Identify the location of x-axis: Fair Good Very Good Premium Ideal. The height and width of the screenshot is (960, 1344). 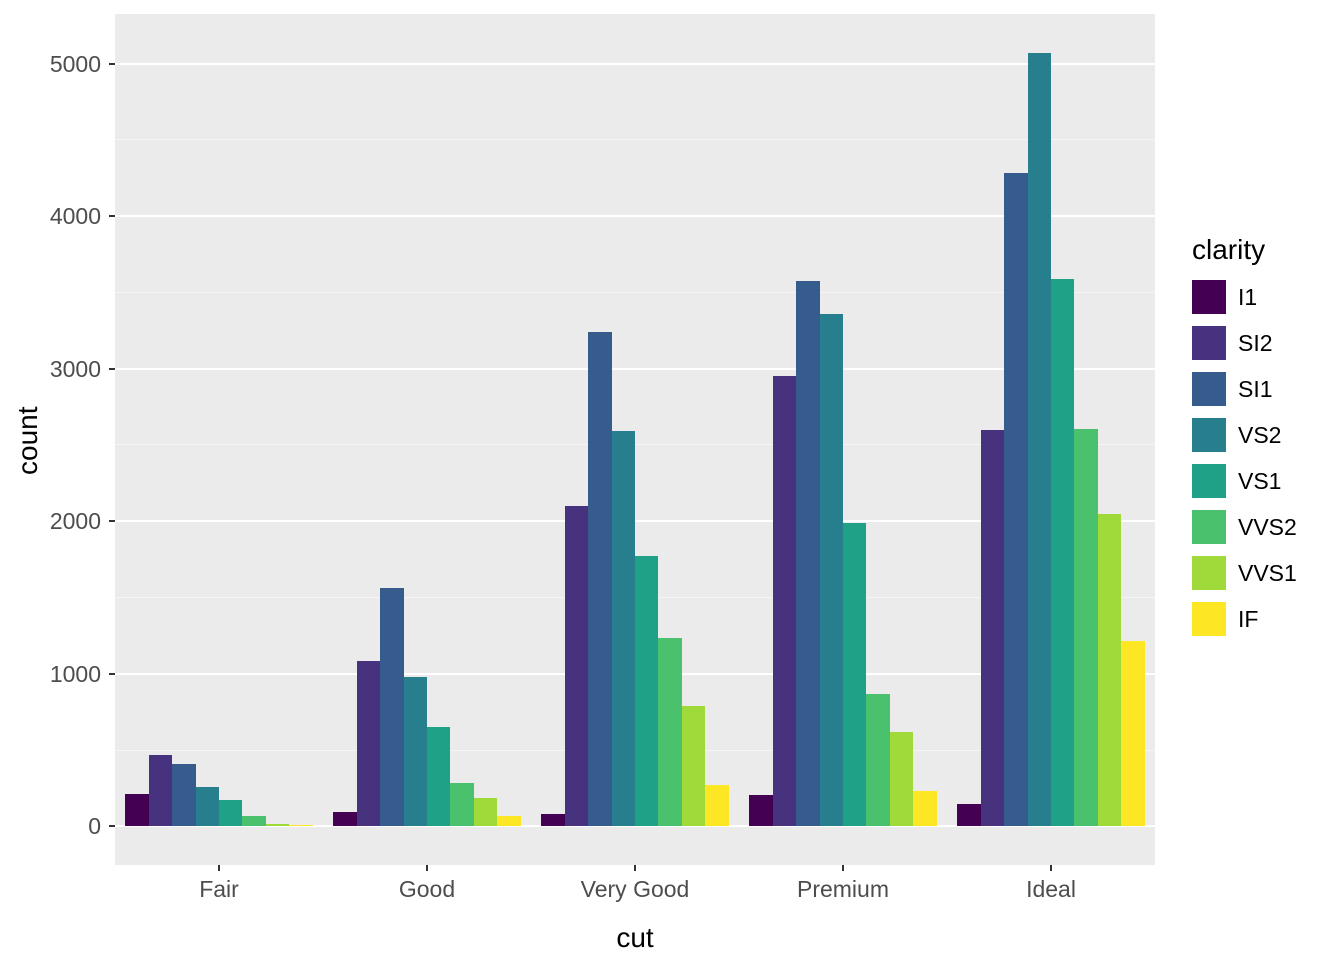
(635, 895).